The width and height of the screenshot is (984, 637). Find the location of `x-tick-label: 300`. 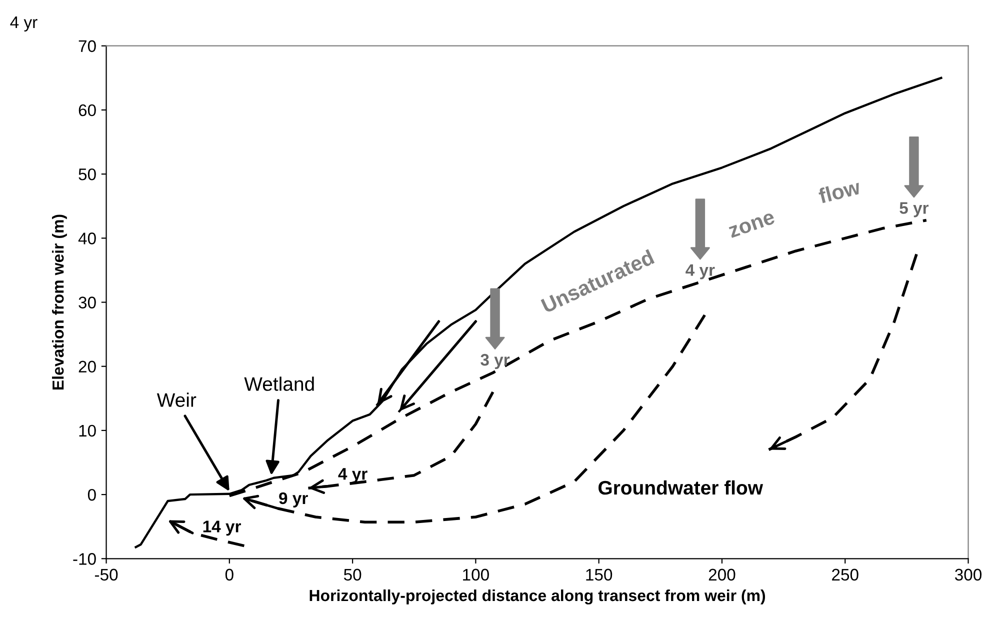

x-tick-label: 300 is located at coordinates (968, 574).